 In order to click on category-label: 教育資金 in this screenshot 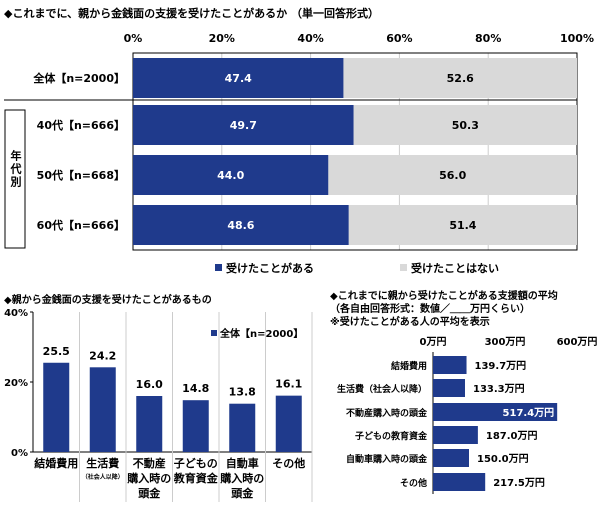, I will do `click(196, 478)`.